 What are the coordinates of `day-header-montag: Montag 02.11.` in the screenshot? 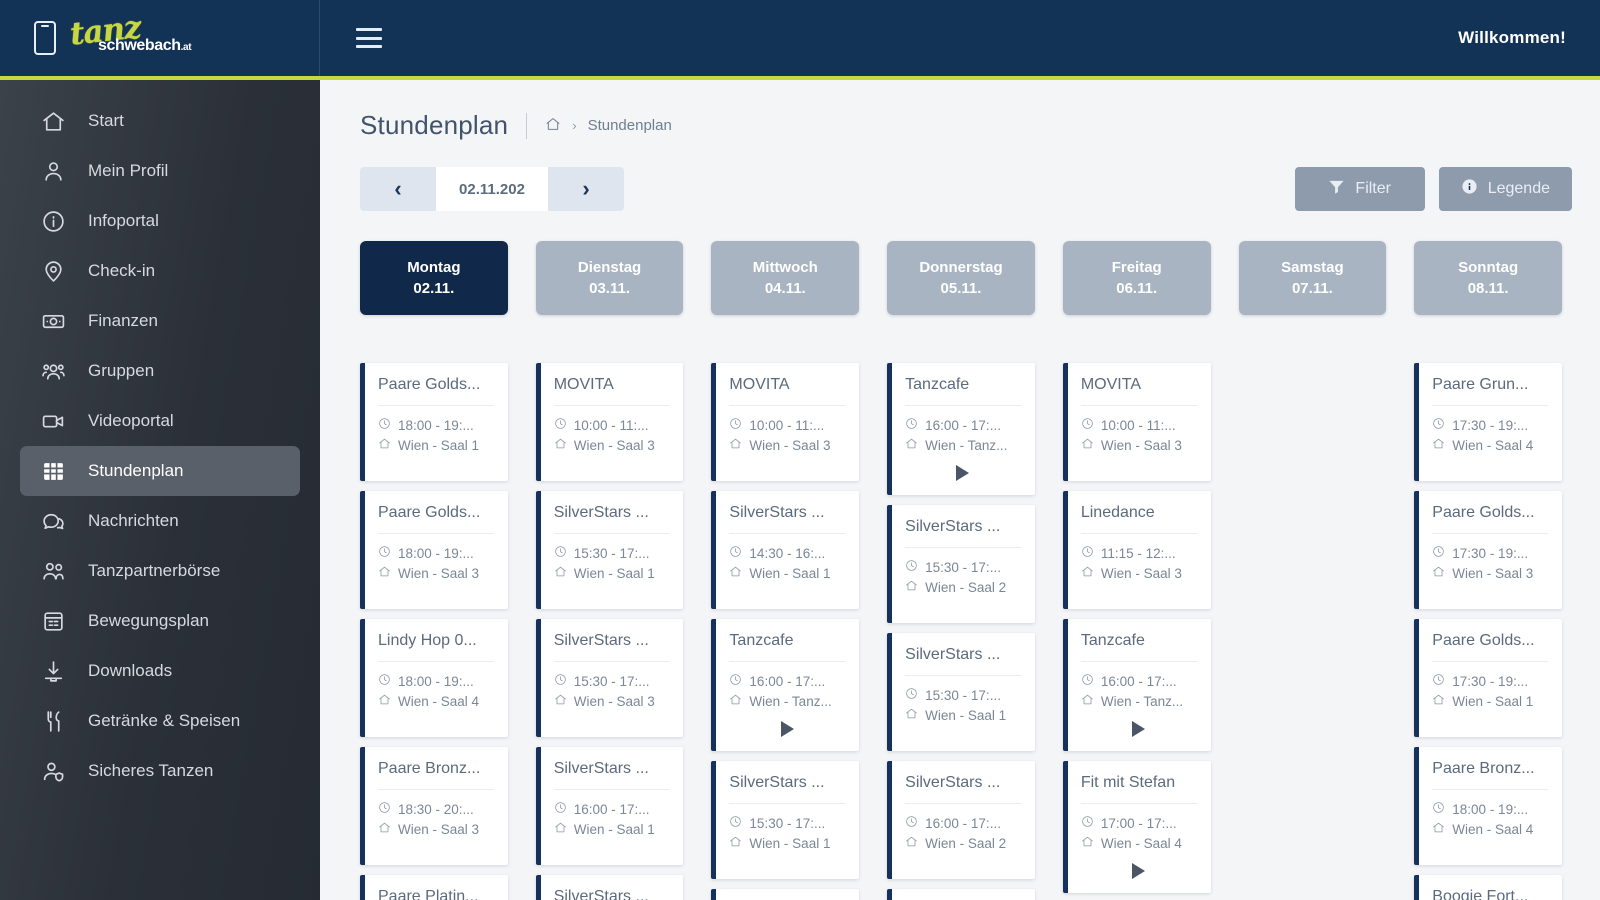 It's located at (434, 278).